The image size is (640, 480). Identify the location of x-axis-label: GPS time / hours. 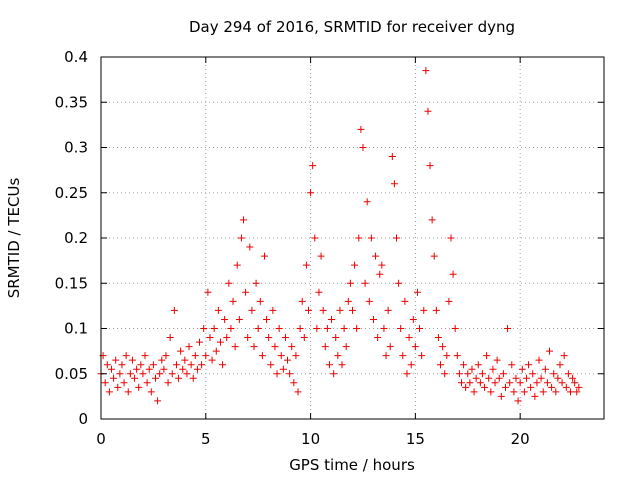
(352, 465).